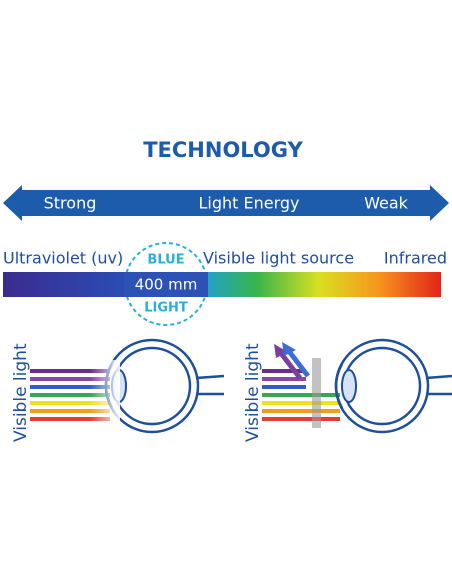 Image resolution: width=452 pixels, height=584 pixels. What do you see at coordinates (415, 258) in the screenshot?
I see `spectrum-right: Infrared` at bounding box center [415, 258].